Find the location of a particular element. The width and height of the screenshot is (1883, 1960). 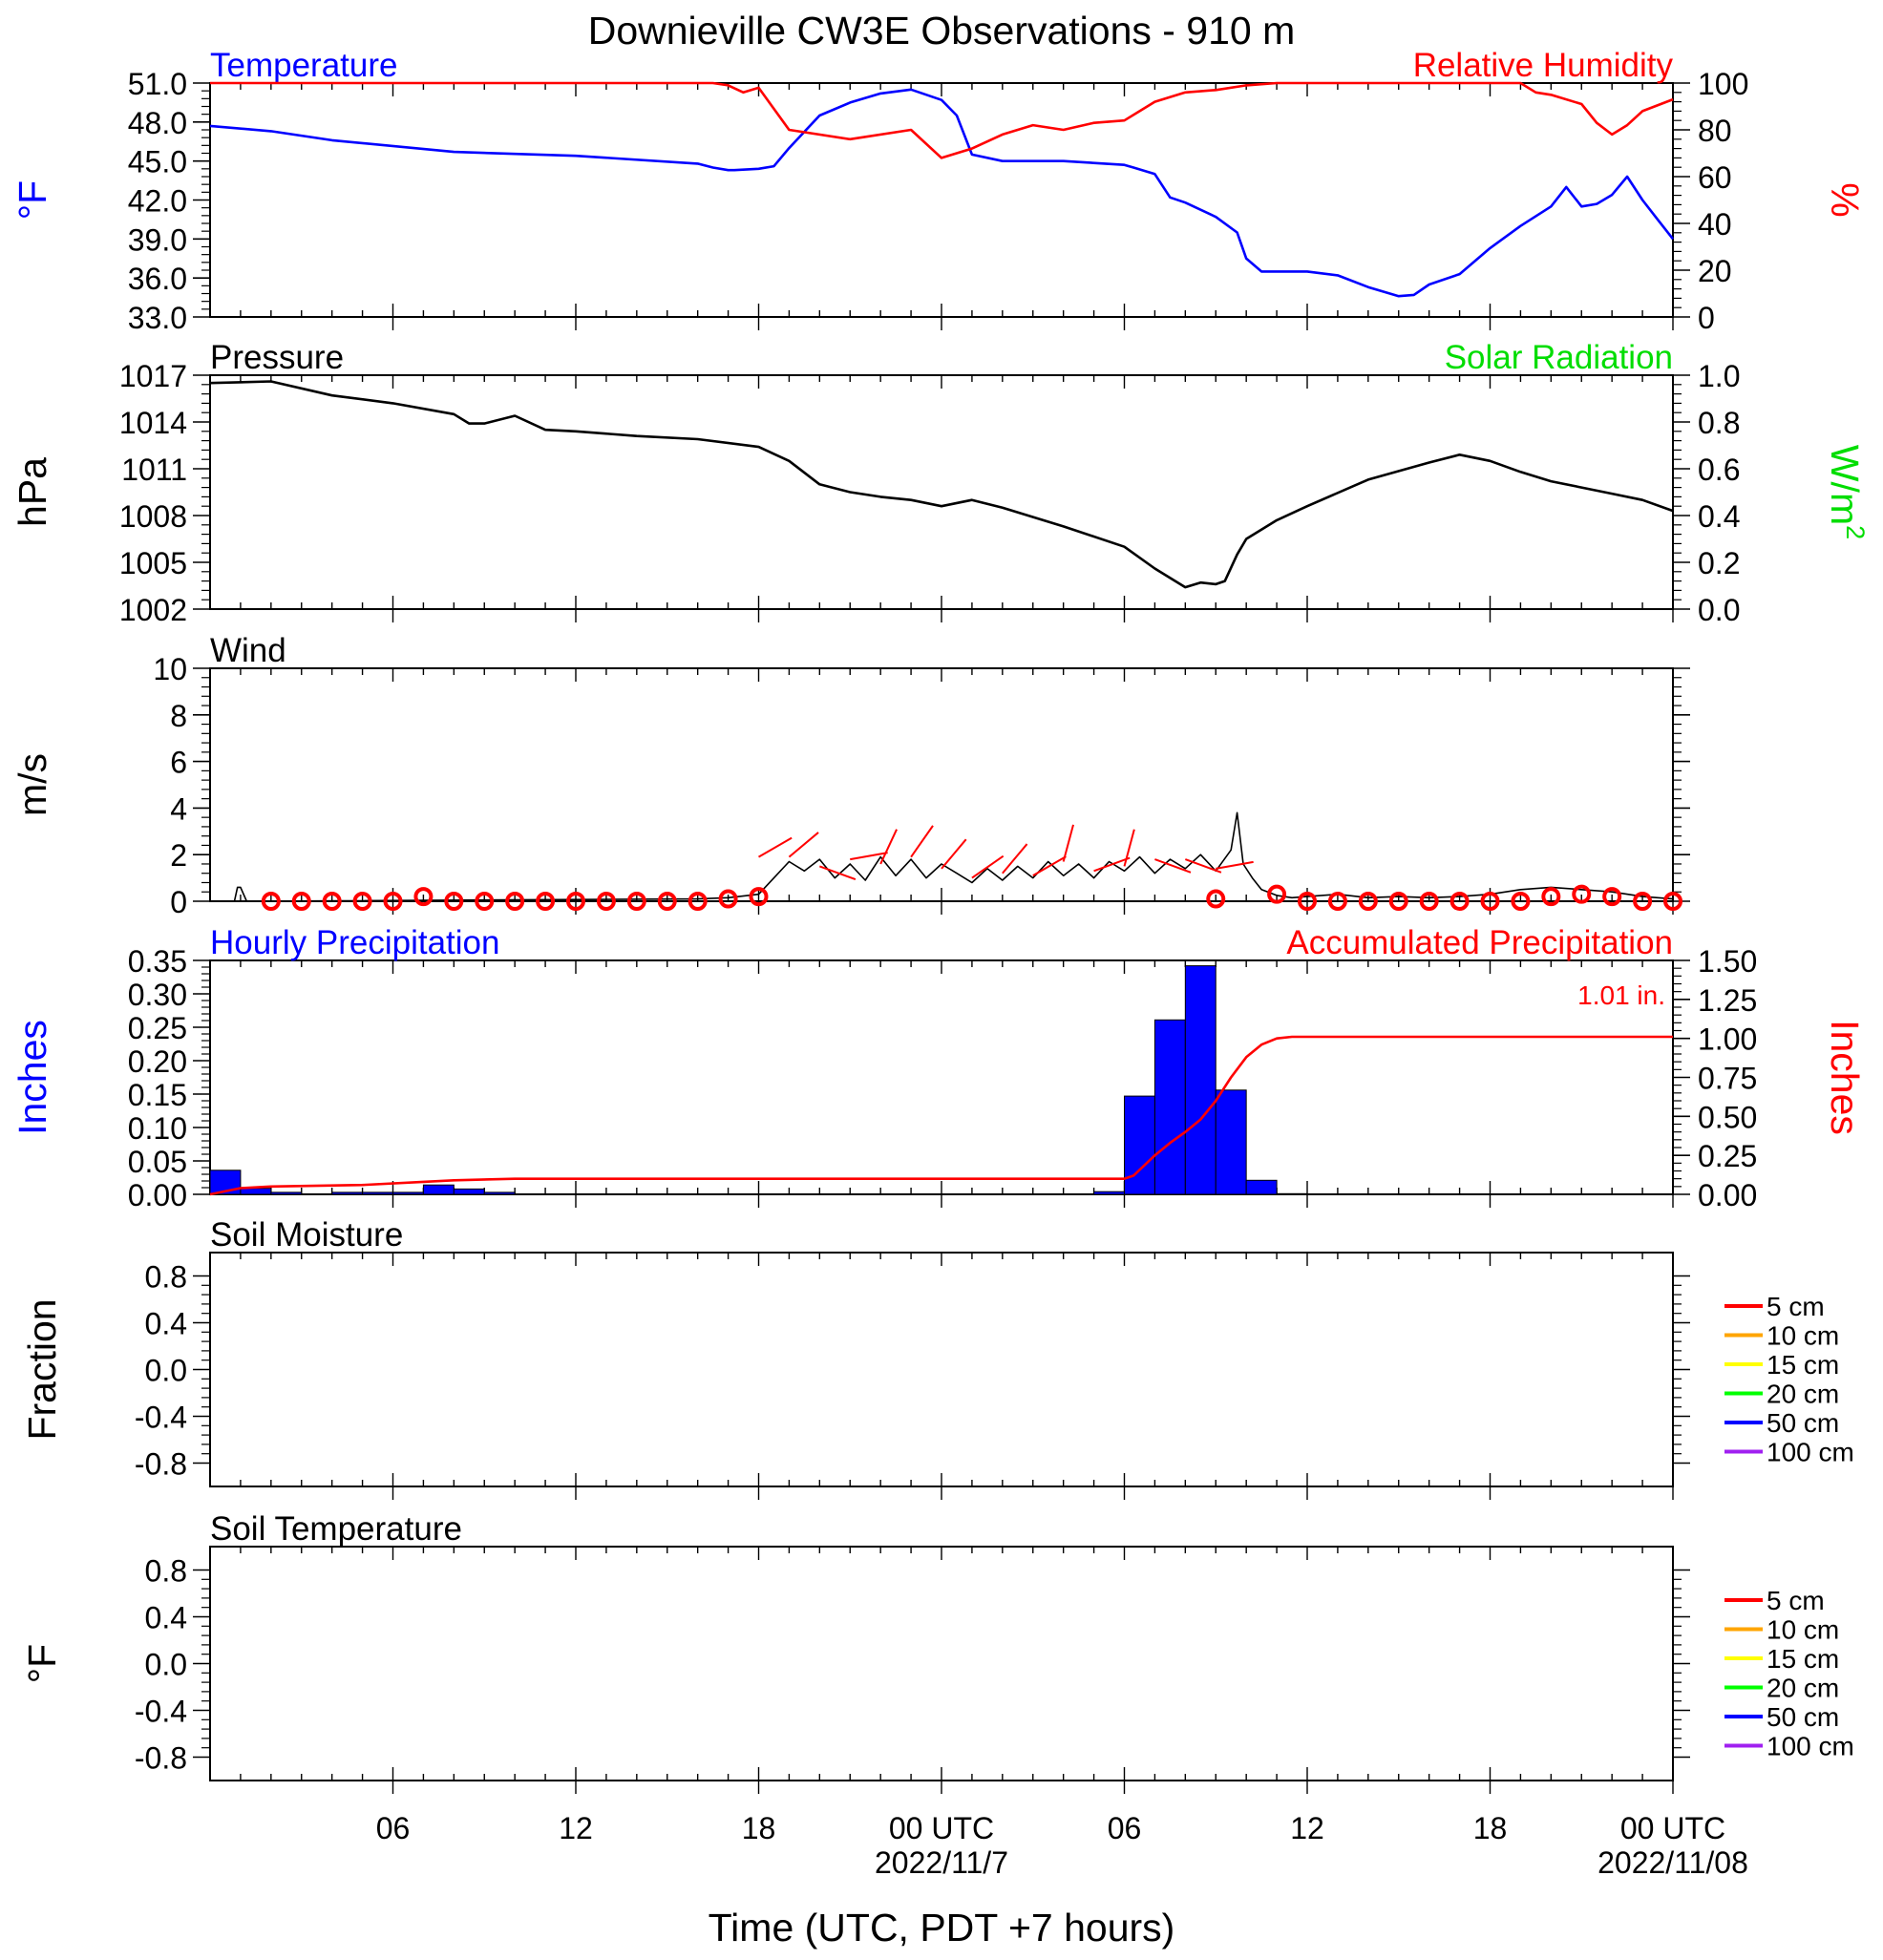

legend-label: 100 cm is located at coordinates (1810, 1746).